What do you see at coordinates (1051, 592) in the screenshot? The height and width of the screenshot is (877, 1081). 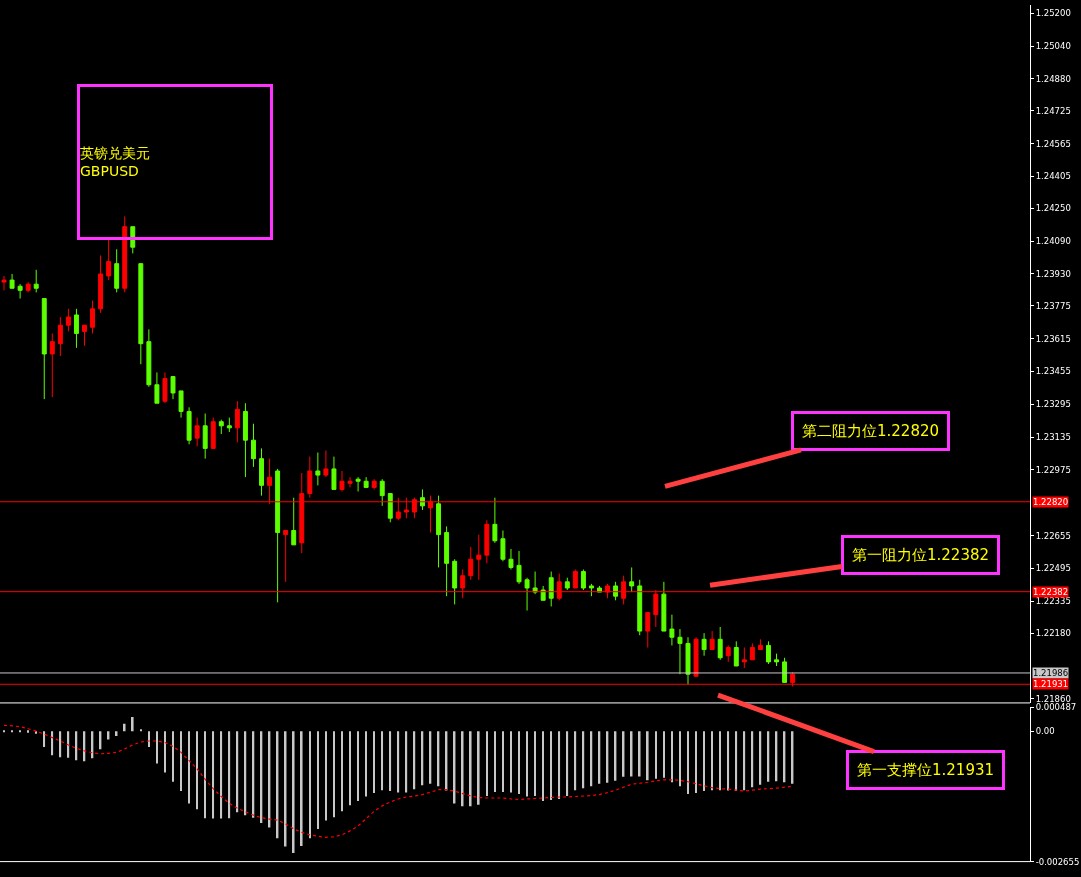 I see `ref-line-label: 1.22382` at bounding box center [1051, 592].